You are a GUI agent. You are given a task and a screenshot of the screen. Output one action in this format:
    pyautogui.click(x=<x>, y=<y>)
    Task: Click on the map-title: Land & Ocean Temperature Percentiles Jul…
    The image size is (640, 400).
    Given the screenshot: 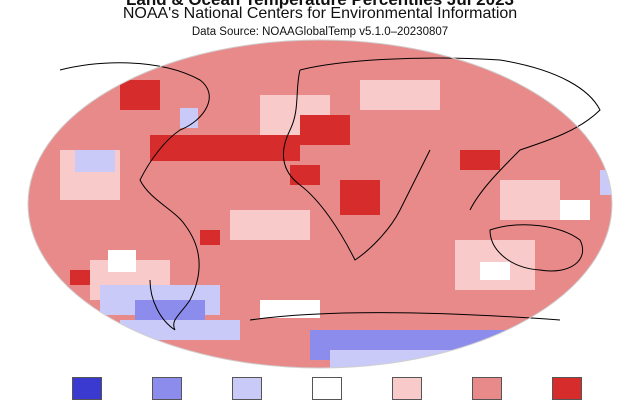 What is the action you would take?
    pyautogui.click(x=320, y=5)
    